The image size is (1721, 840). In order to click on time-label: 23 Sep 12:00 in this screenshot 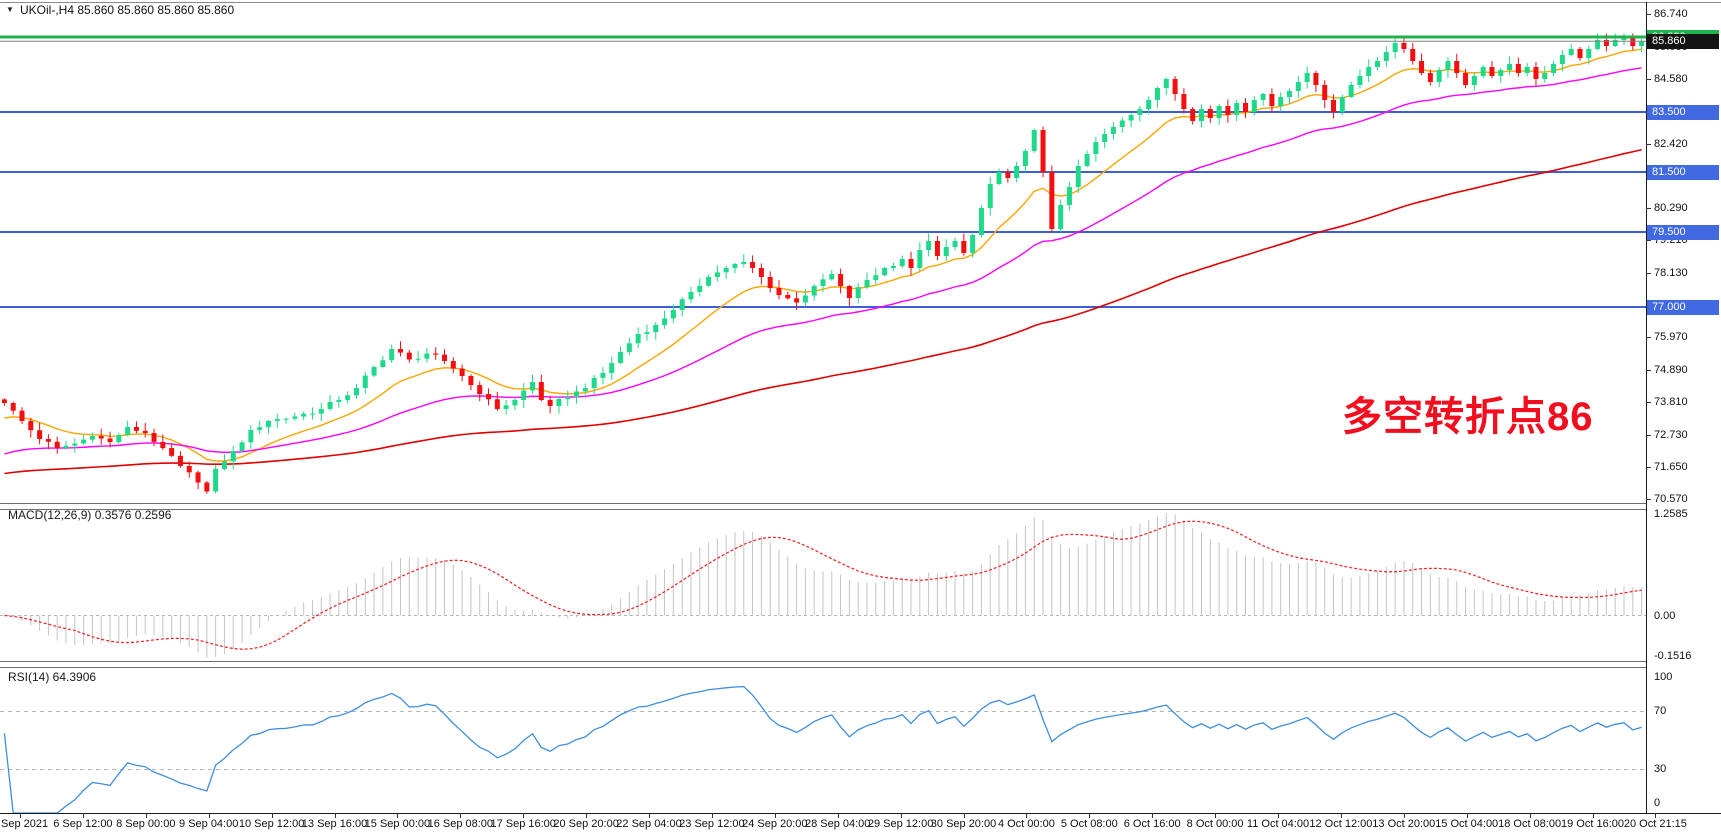, I will do `click(712, 824)`.